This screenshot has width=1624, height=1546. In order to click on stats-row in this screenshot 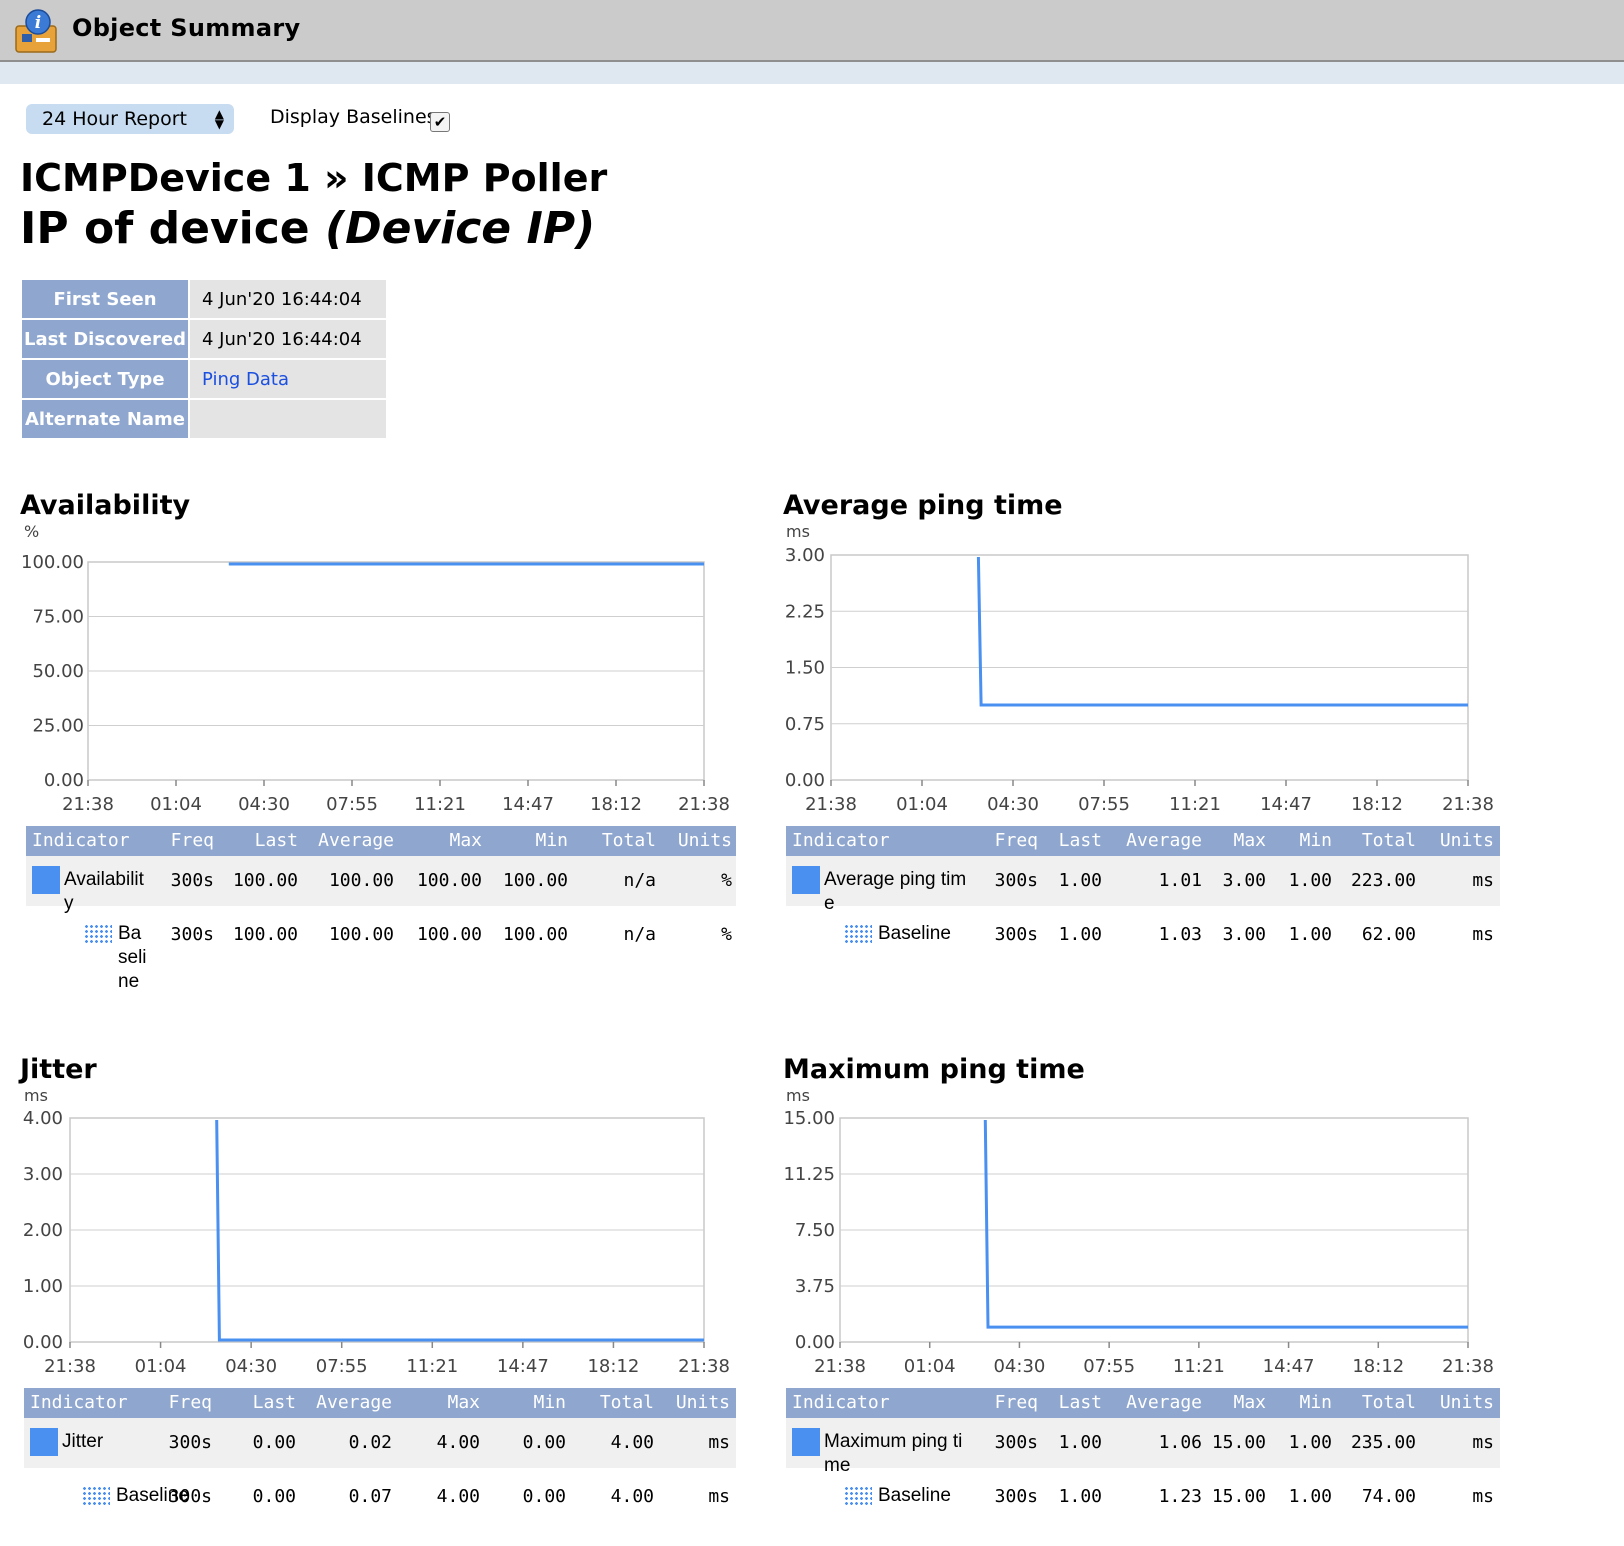, I will do `click(380, 1443)`.